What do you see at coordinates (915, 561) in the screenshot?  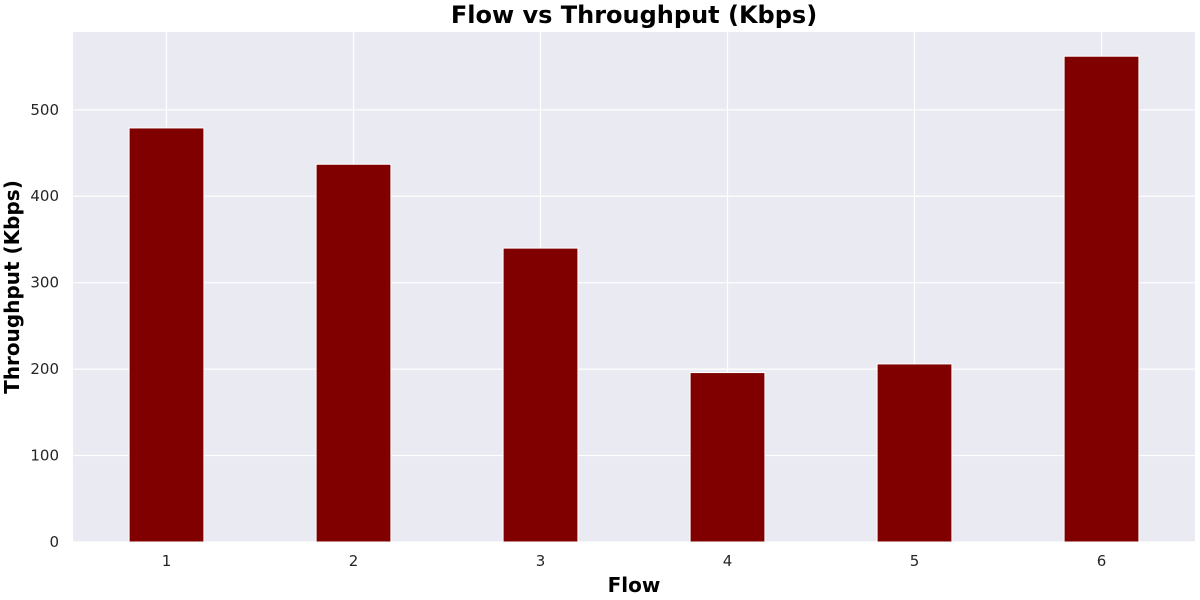 I see `x-tick-label: 5` at bounding box center [915, 561].